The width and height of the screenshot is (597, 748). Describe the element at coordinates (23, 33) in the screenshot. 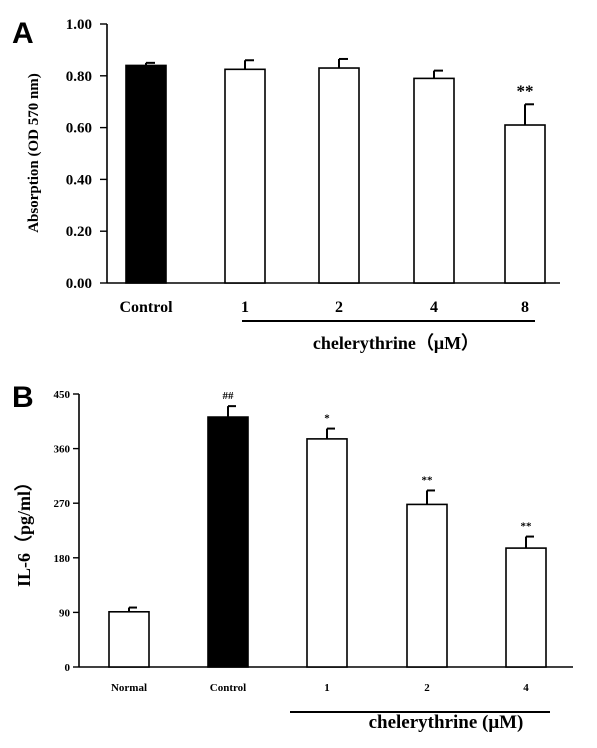

I see `panel-a-letter: A` at that location.